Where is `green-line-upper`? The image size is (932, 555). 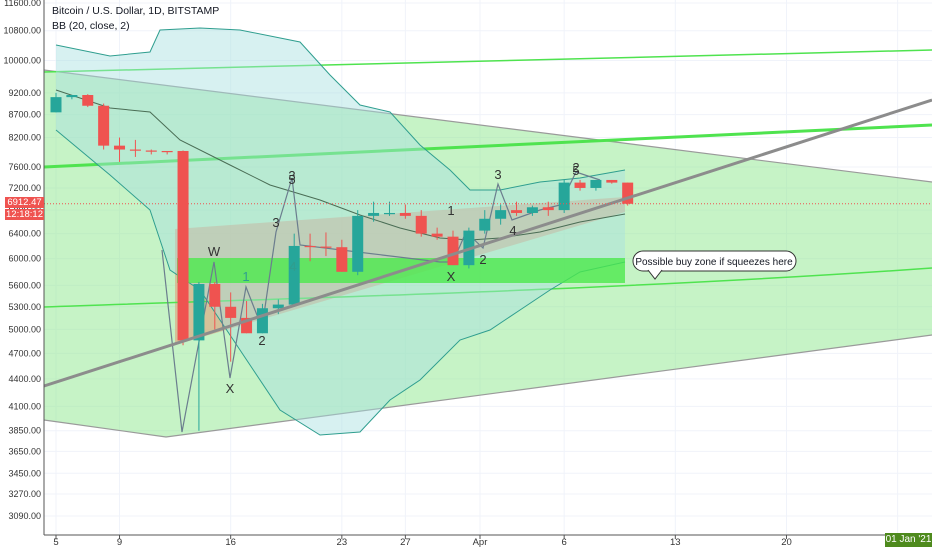 green-line-upper is located at coordinates (487, 146).